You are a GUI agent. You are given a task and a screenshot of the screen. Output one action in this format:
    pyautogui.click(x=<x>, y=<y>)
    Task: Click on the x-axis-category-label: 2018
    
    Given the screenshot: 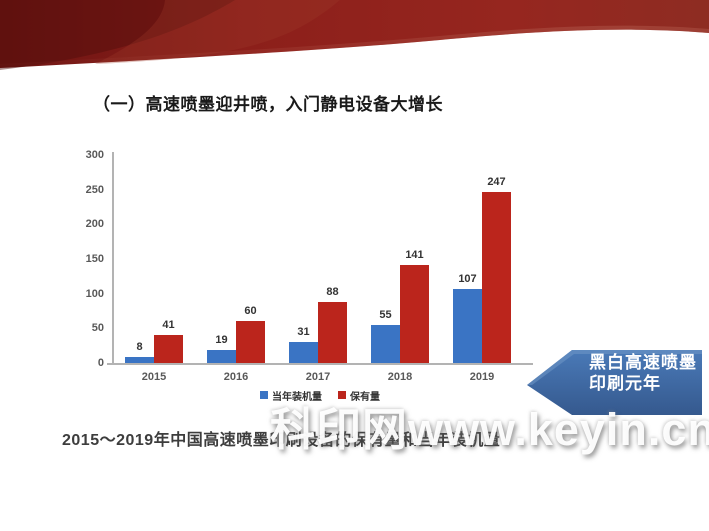 What is the action you would take?
    pyautogui.click(x=400, y=377)
    